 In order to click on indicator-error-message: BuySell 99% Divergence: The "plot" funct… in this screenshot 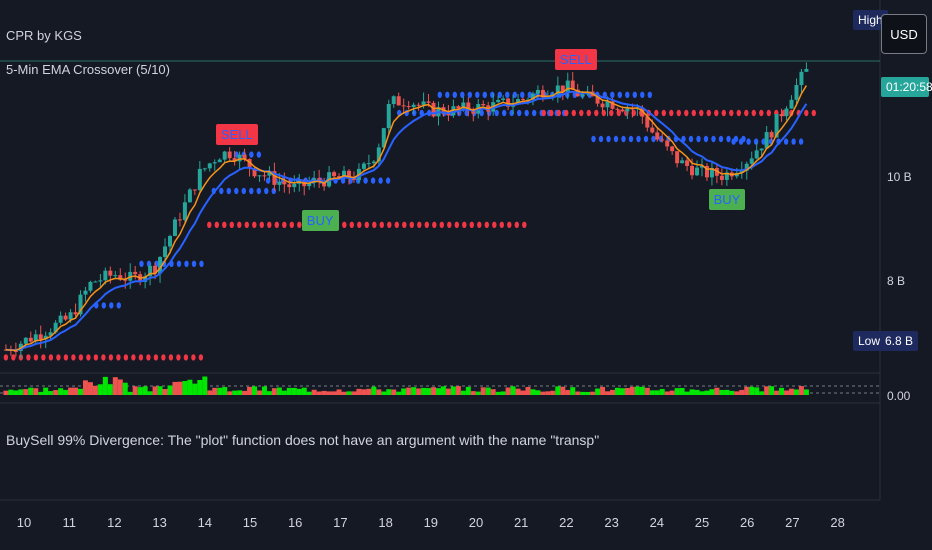, I will do `click(303, 440)`.